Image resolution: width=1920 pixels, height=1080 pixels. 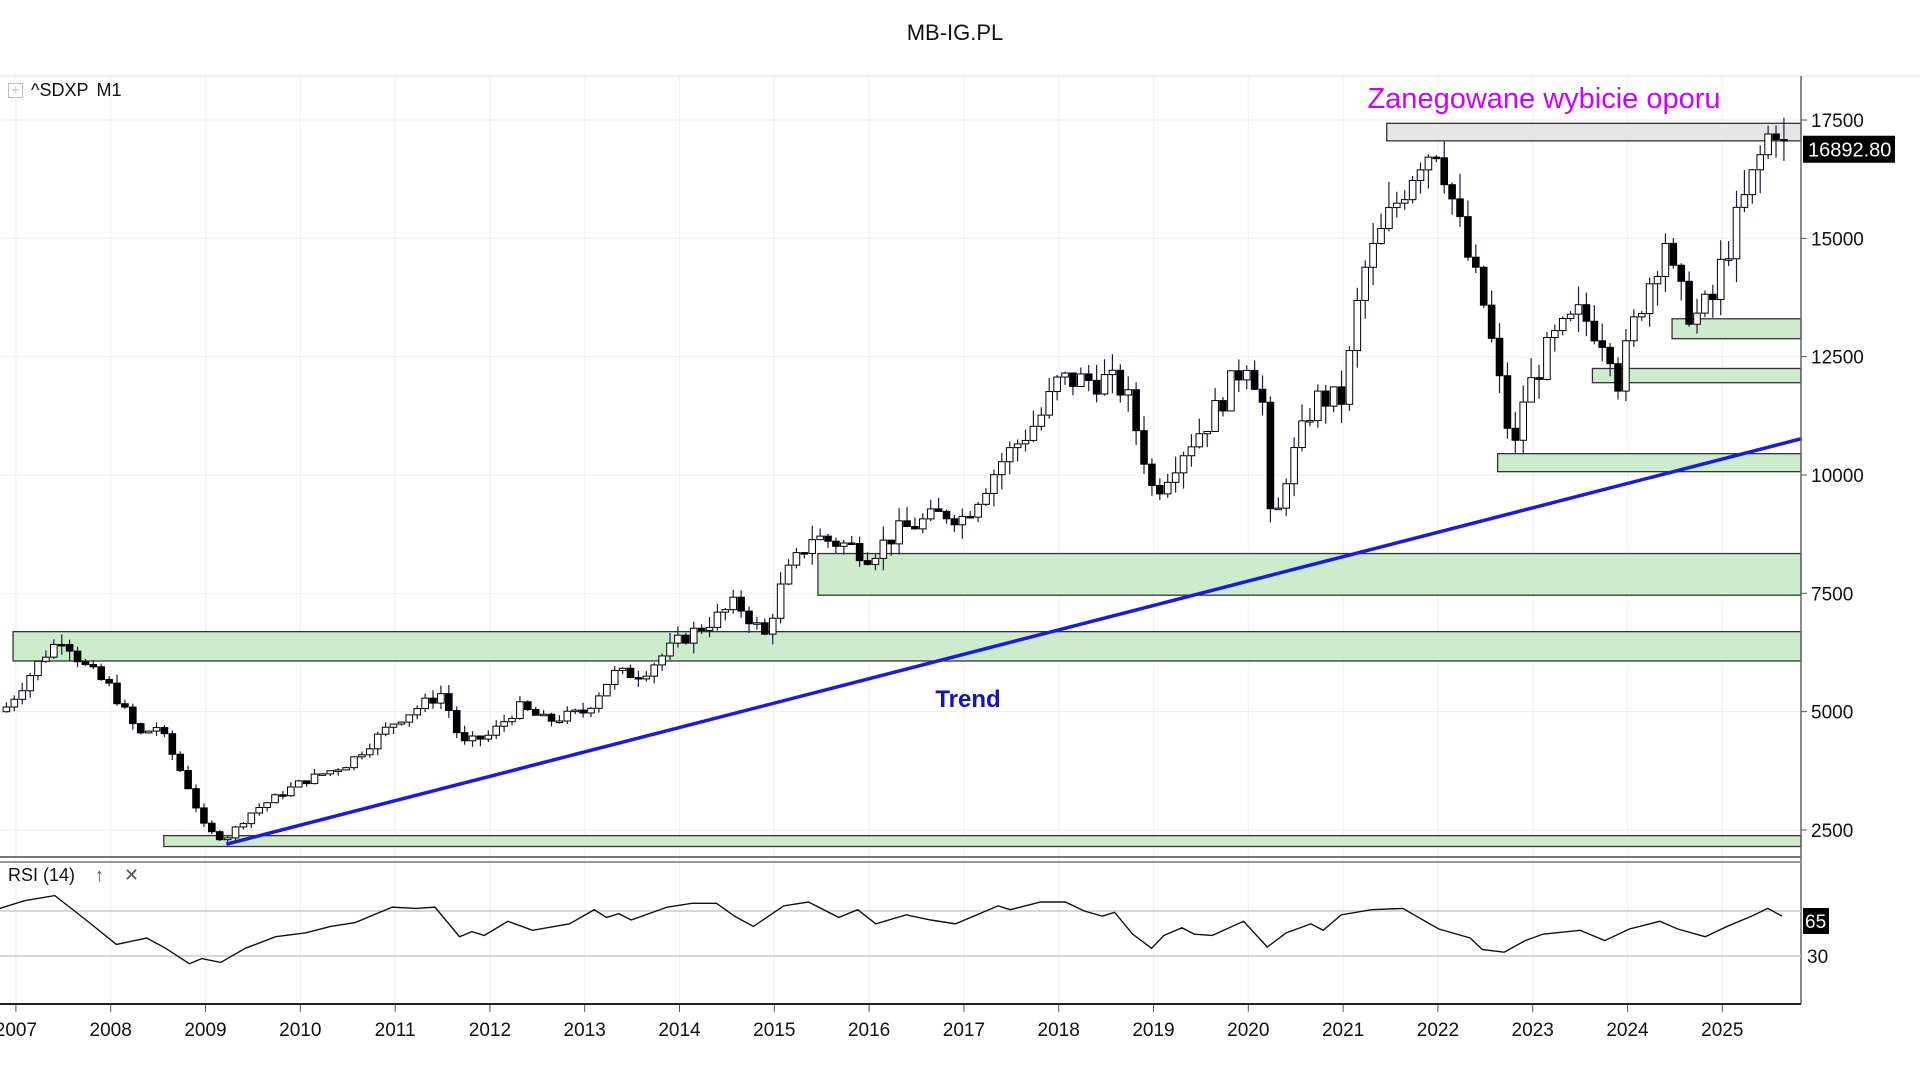 What do you see at coordinates (109, 90) in the screenshot?
I see `interval-label: M1` at bounding box center [109, 90].